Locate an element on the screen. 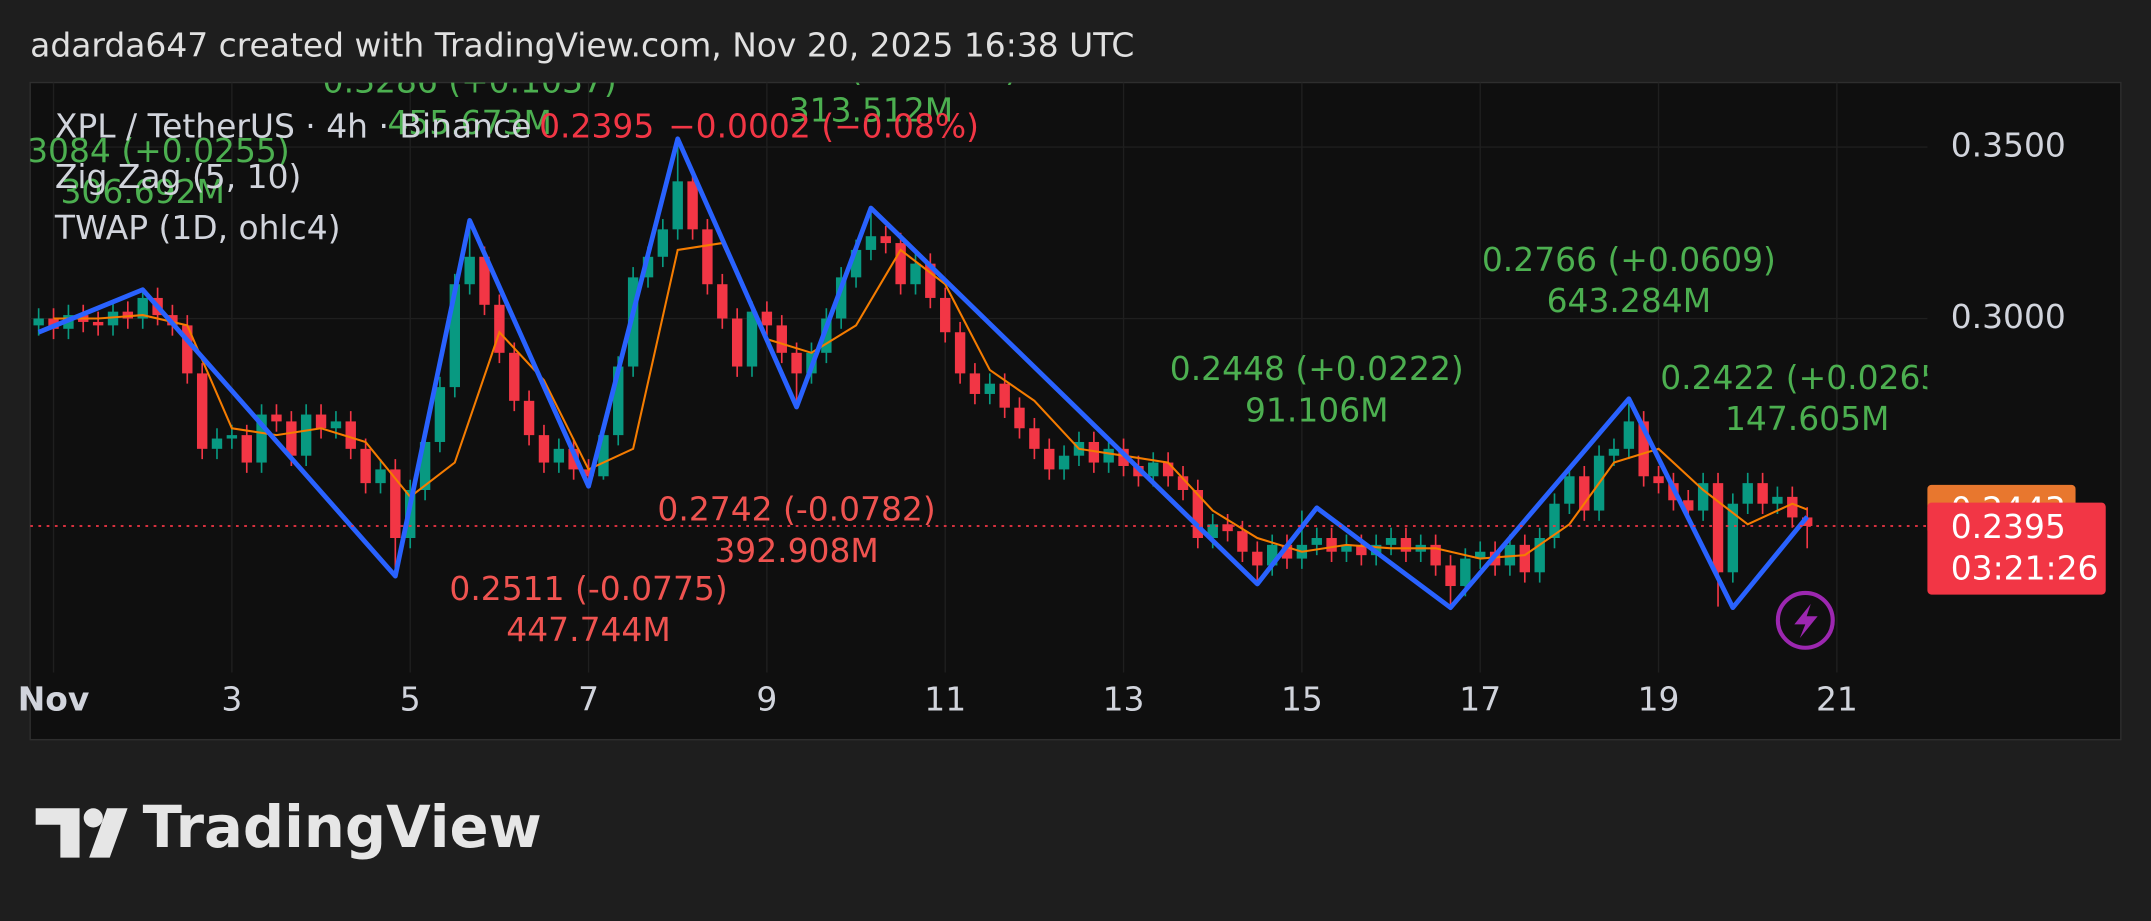 Image resolution: width=2151 pixels, height=921 pixels. legend-change: −0.0002 (−0.08%) is located at coordinates (823, 125).